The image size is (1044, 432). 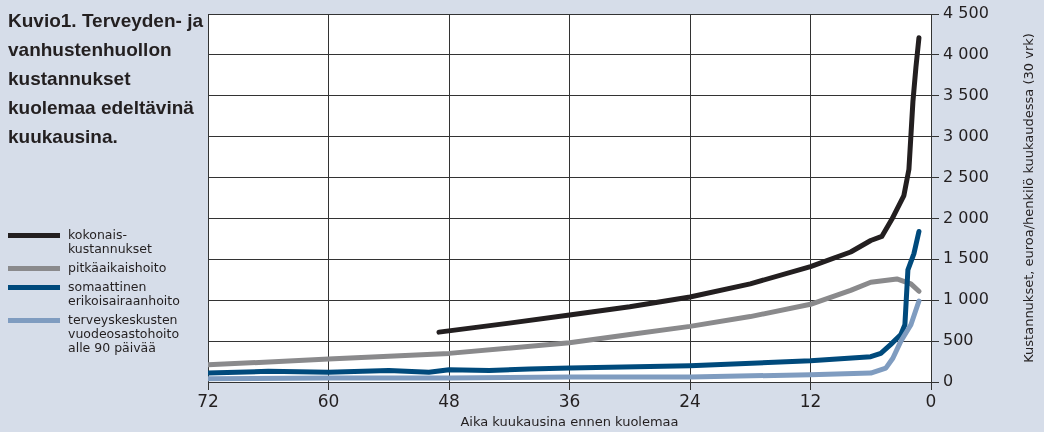 I want to click on x-axis-title: Aika kuukausina ennen kuolemaa, so click(x=569, y=421).